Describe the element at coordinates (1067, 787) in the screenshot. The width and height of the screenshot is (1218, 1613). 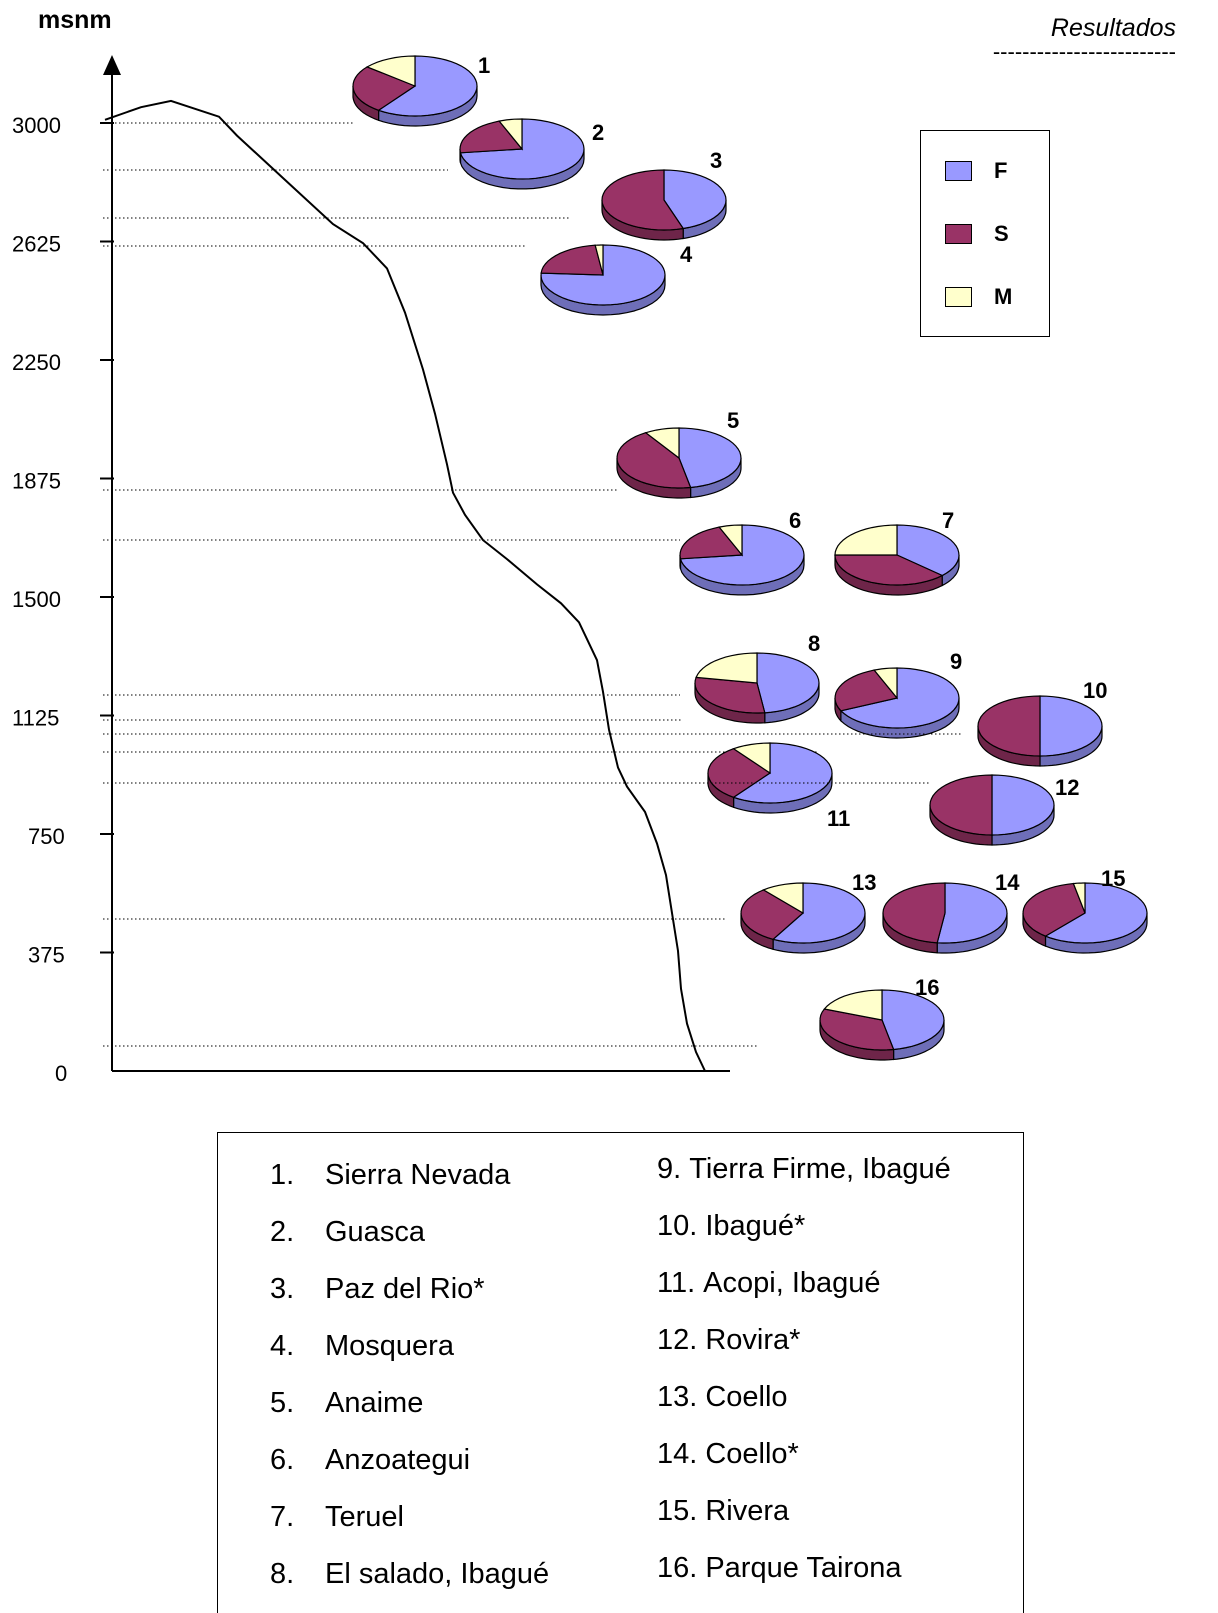
I see `pie-label-12: 12` at that location.